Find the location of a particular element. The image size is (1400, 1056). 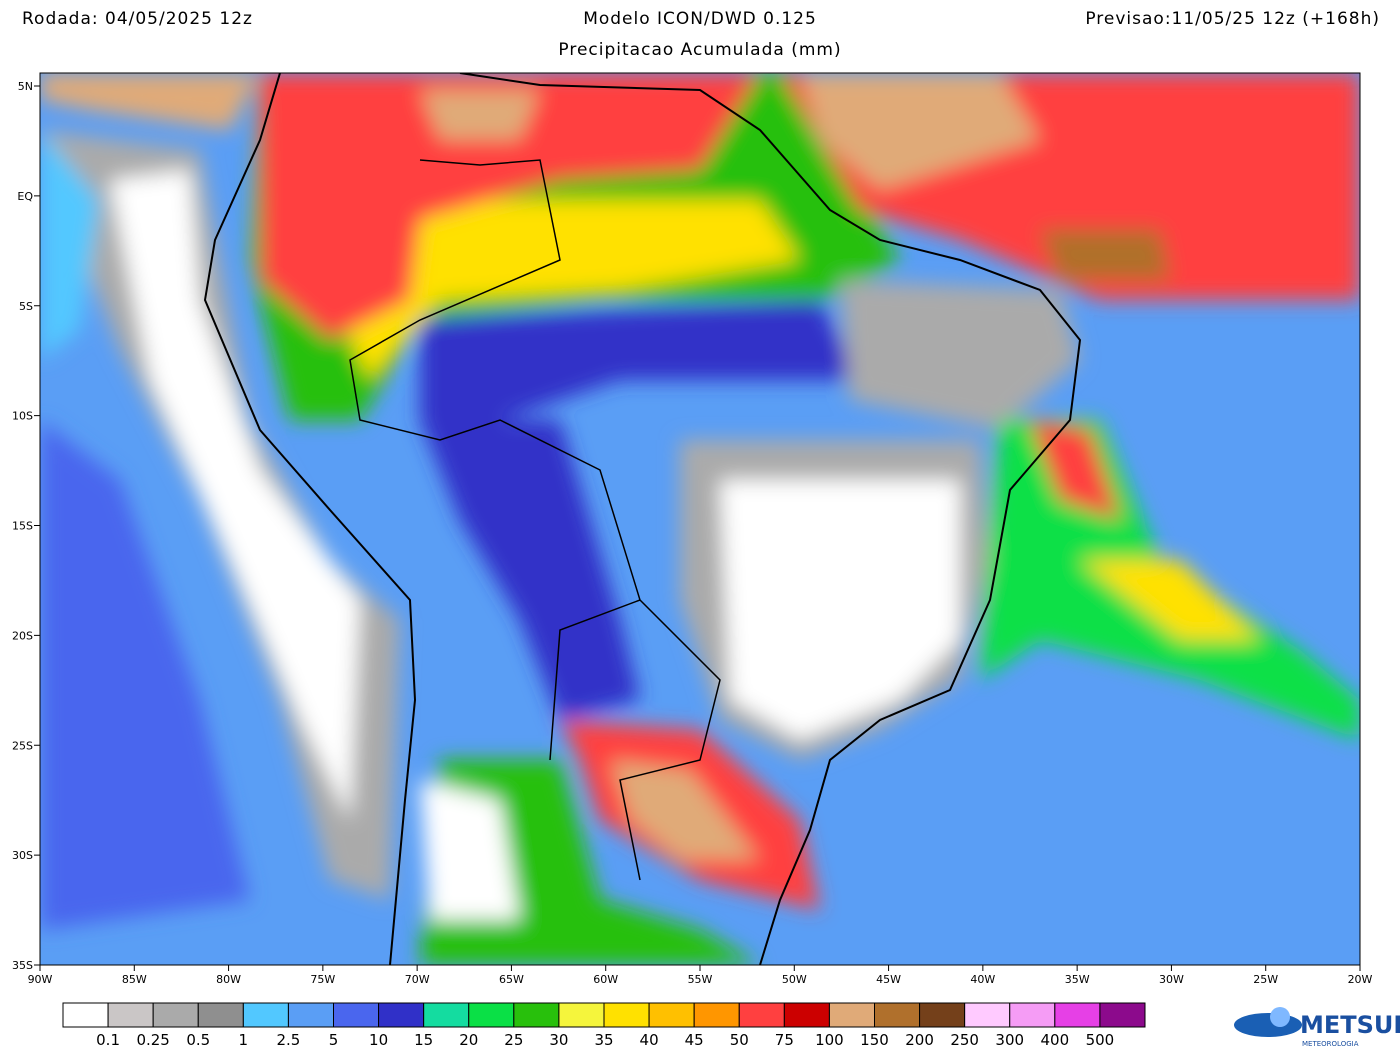

forecast-time: Previsao:11/05/25 12z (+168h) is located at coordinates (1232, 19).